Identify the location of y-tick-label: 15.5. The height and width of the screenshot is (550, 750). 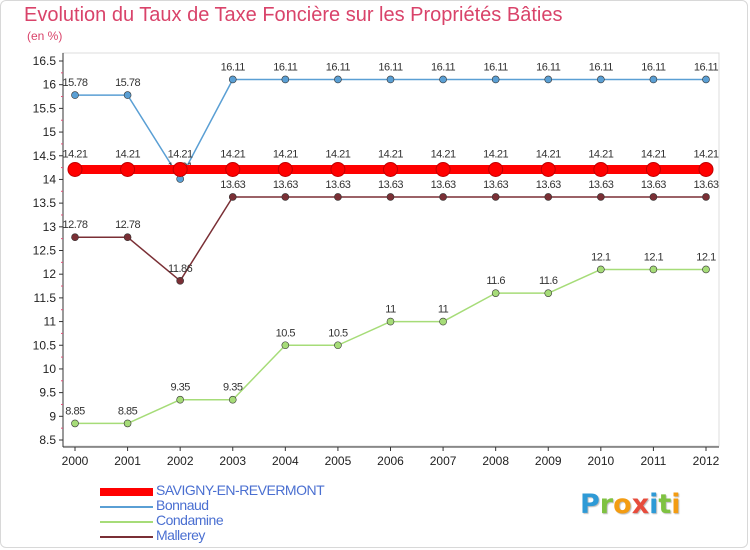
(45, 108).